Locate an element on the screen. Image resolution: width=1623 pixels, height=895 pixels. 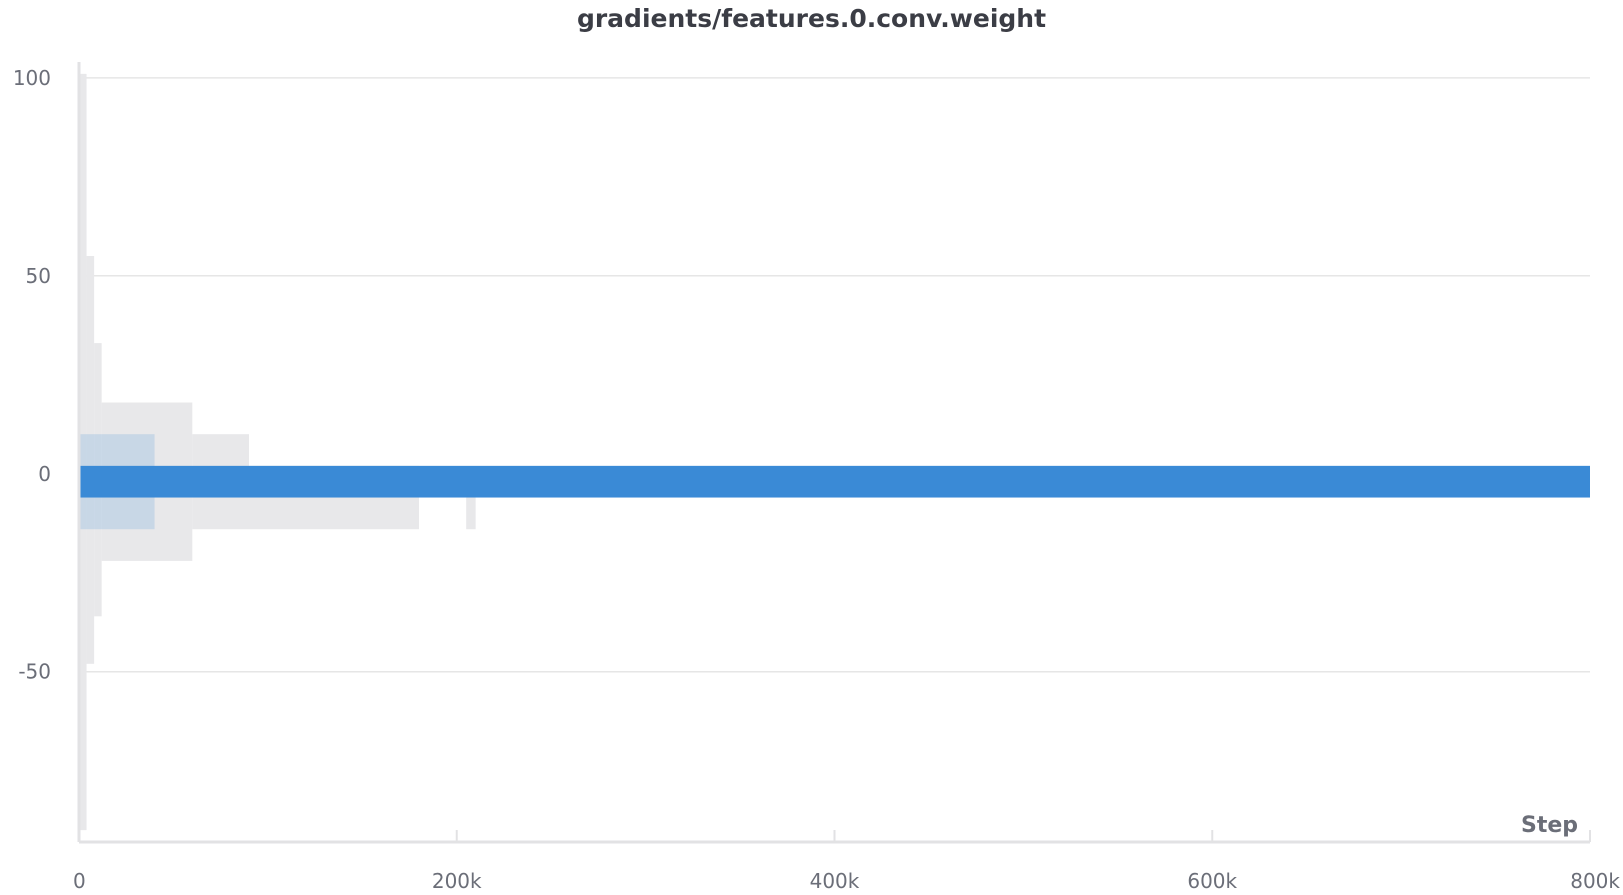
dense-distribution is located at coordinates (834, 482).